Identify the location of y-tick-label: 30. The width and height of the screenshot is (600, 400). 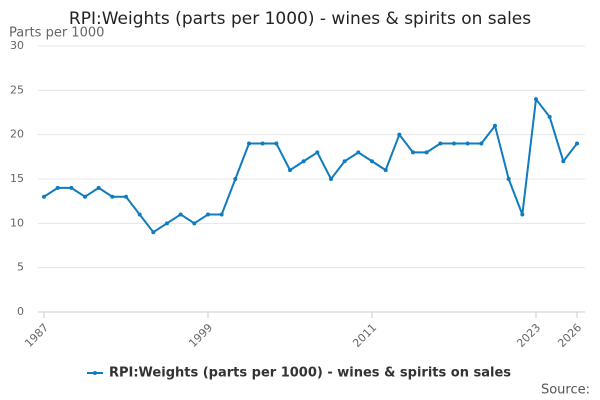
(17, 45).